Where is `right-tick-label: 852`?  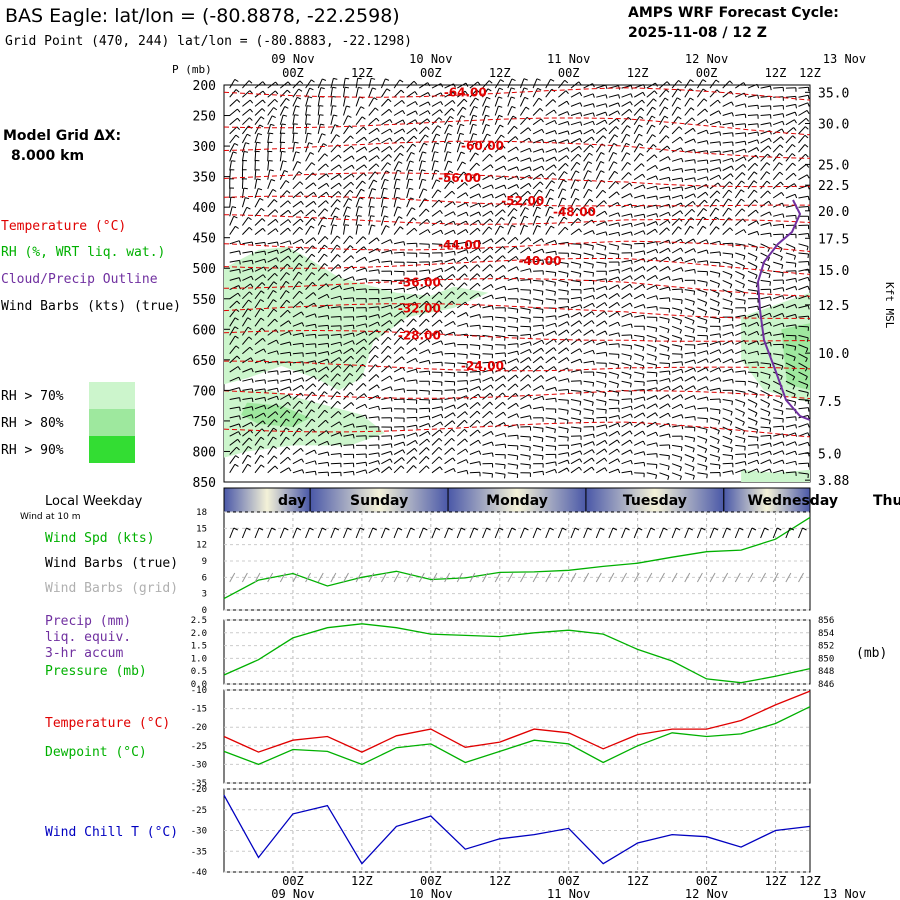 right-tick-label: 852 is located at coordinates (826, 647).